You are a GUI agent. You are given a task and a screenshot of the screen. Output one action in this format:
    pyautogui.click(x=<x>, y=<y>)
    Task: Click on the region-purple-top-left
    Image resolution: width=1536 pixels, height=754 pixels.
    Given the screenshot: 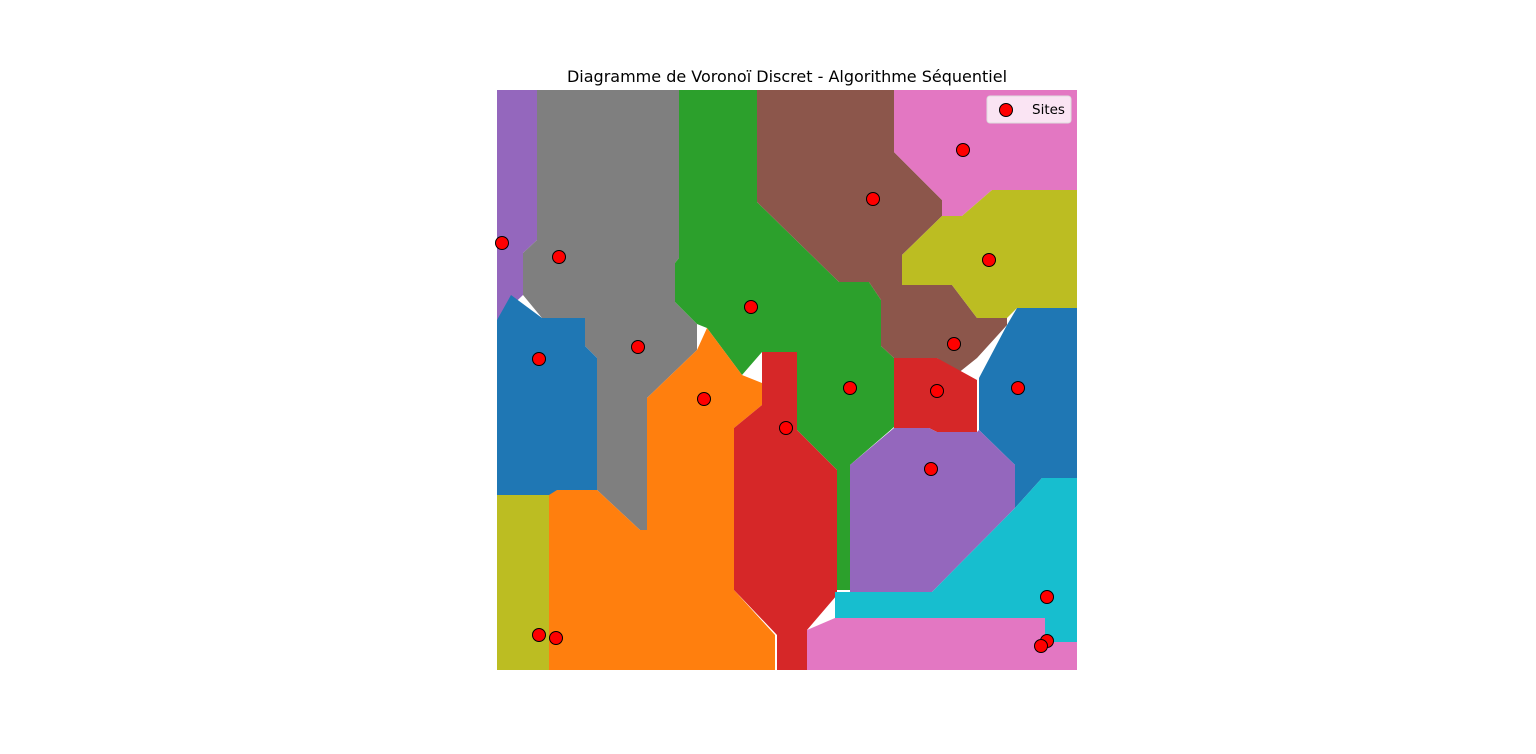 What is the action you would take?
    pyautogui.click(x=517, y=205)
    